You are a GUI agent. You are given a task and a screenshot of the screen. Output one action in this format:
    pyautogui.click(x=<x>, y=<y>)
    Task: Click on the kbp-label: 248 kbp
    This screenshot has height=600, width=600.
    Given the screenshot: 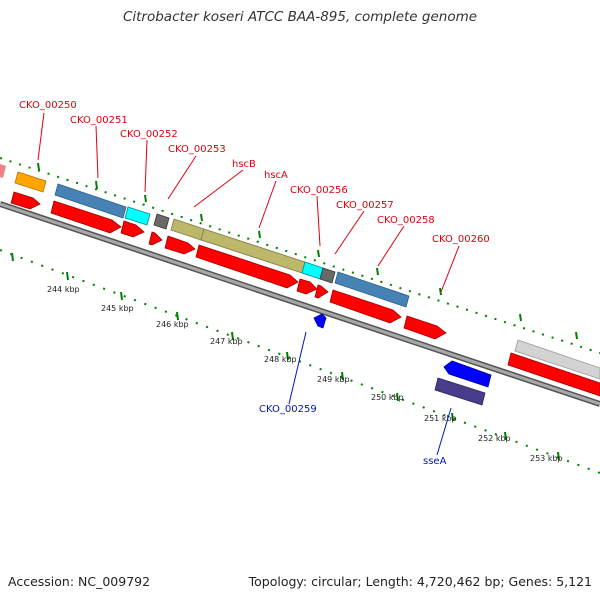 What is the action you would take?
    pyautogui.click(x=280, y=359)
    